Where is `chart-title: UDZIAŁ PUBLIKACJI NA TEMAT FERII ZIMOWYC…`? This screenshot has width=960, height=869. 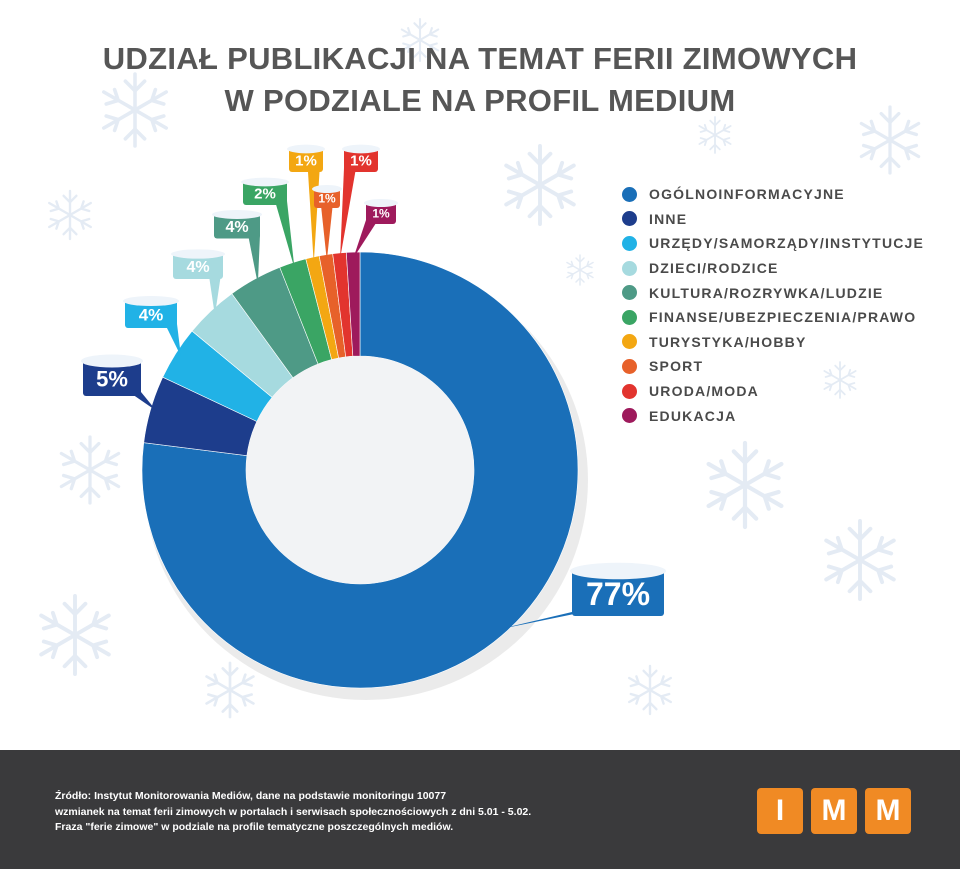
chart-title: UDZIAŁ PUBLIKACJI NA TEMAT FERII ZIMOWYC… is located at coordinates (480, 80).